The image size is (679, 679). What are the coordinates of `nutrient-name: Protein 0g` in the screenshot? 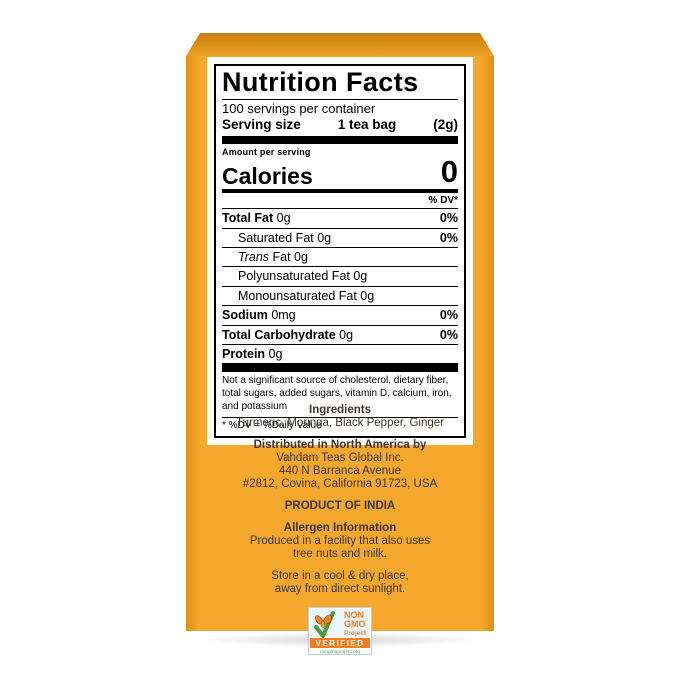 It's located at (252, 354).